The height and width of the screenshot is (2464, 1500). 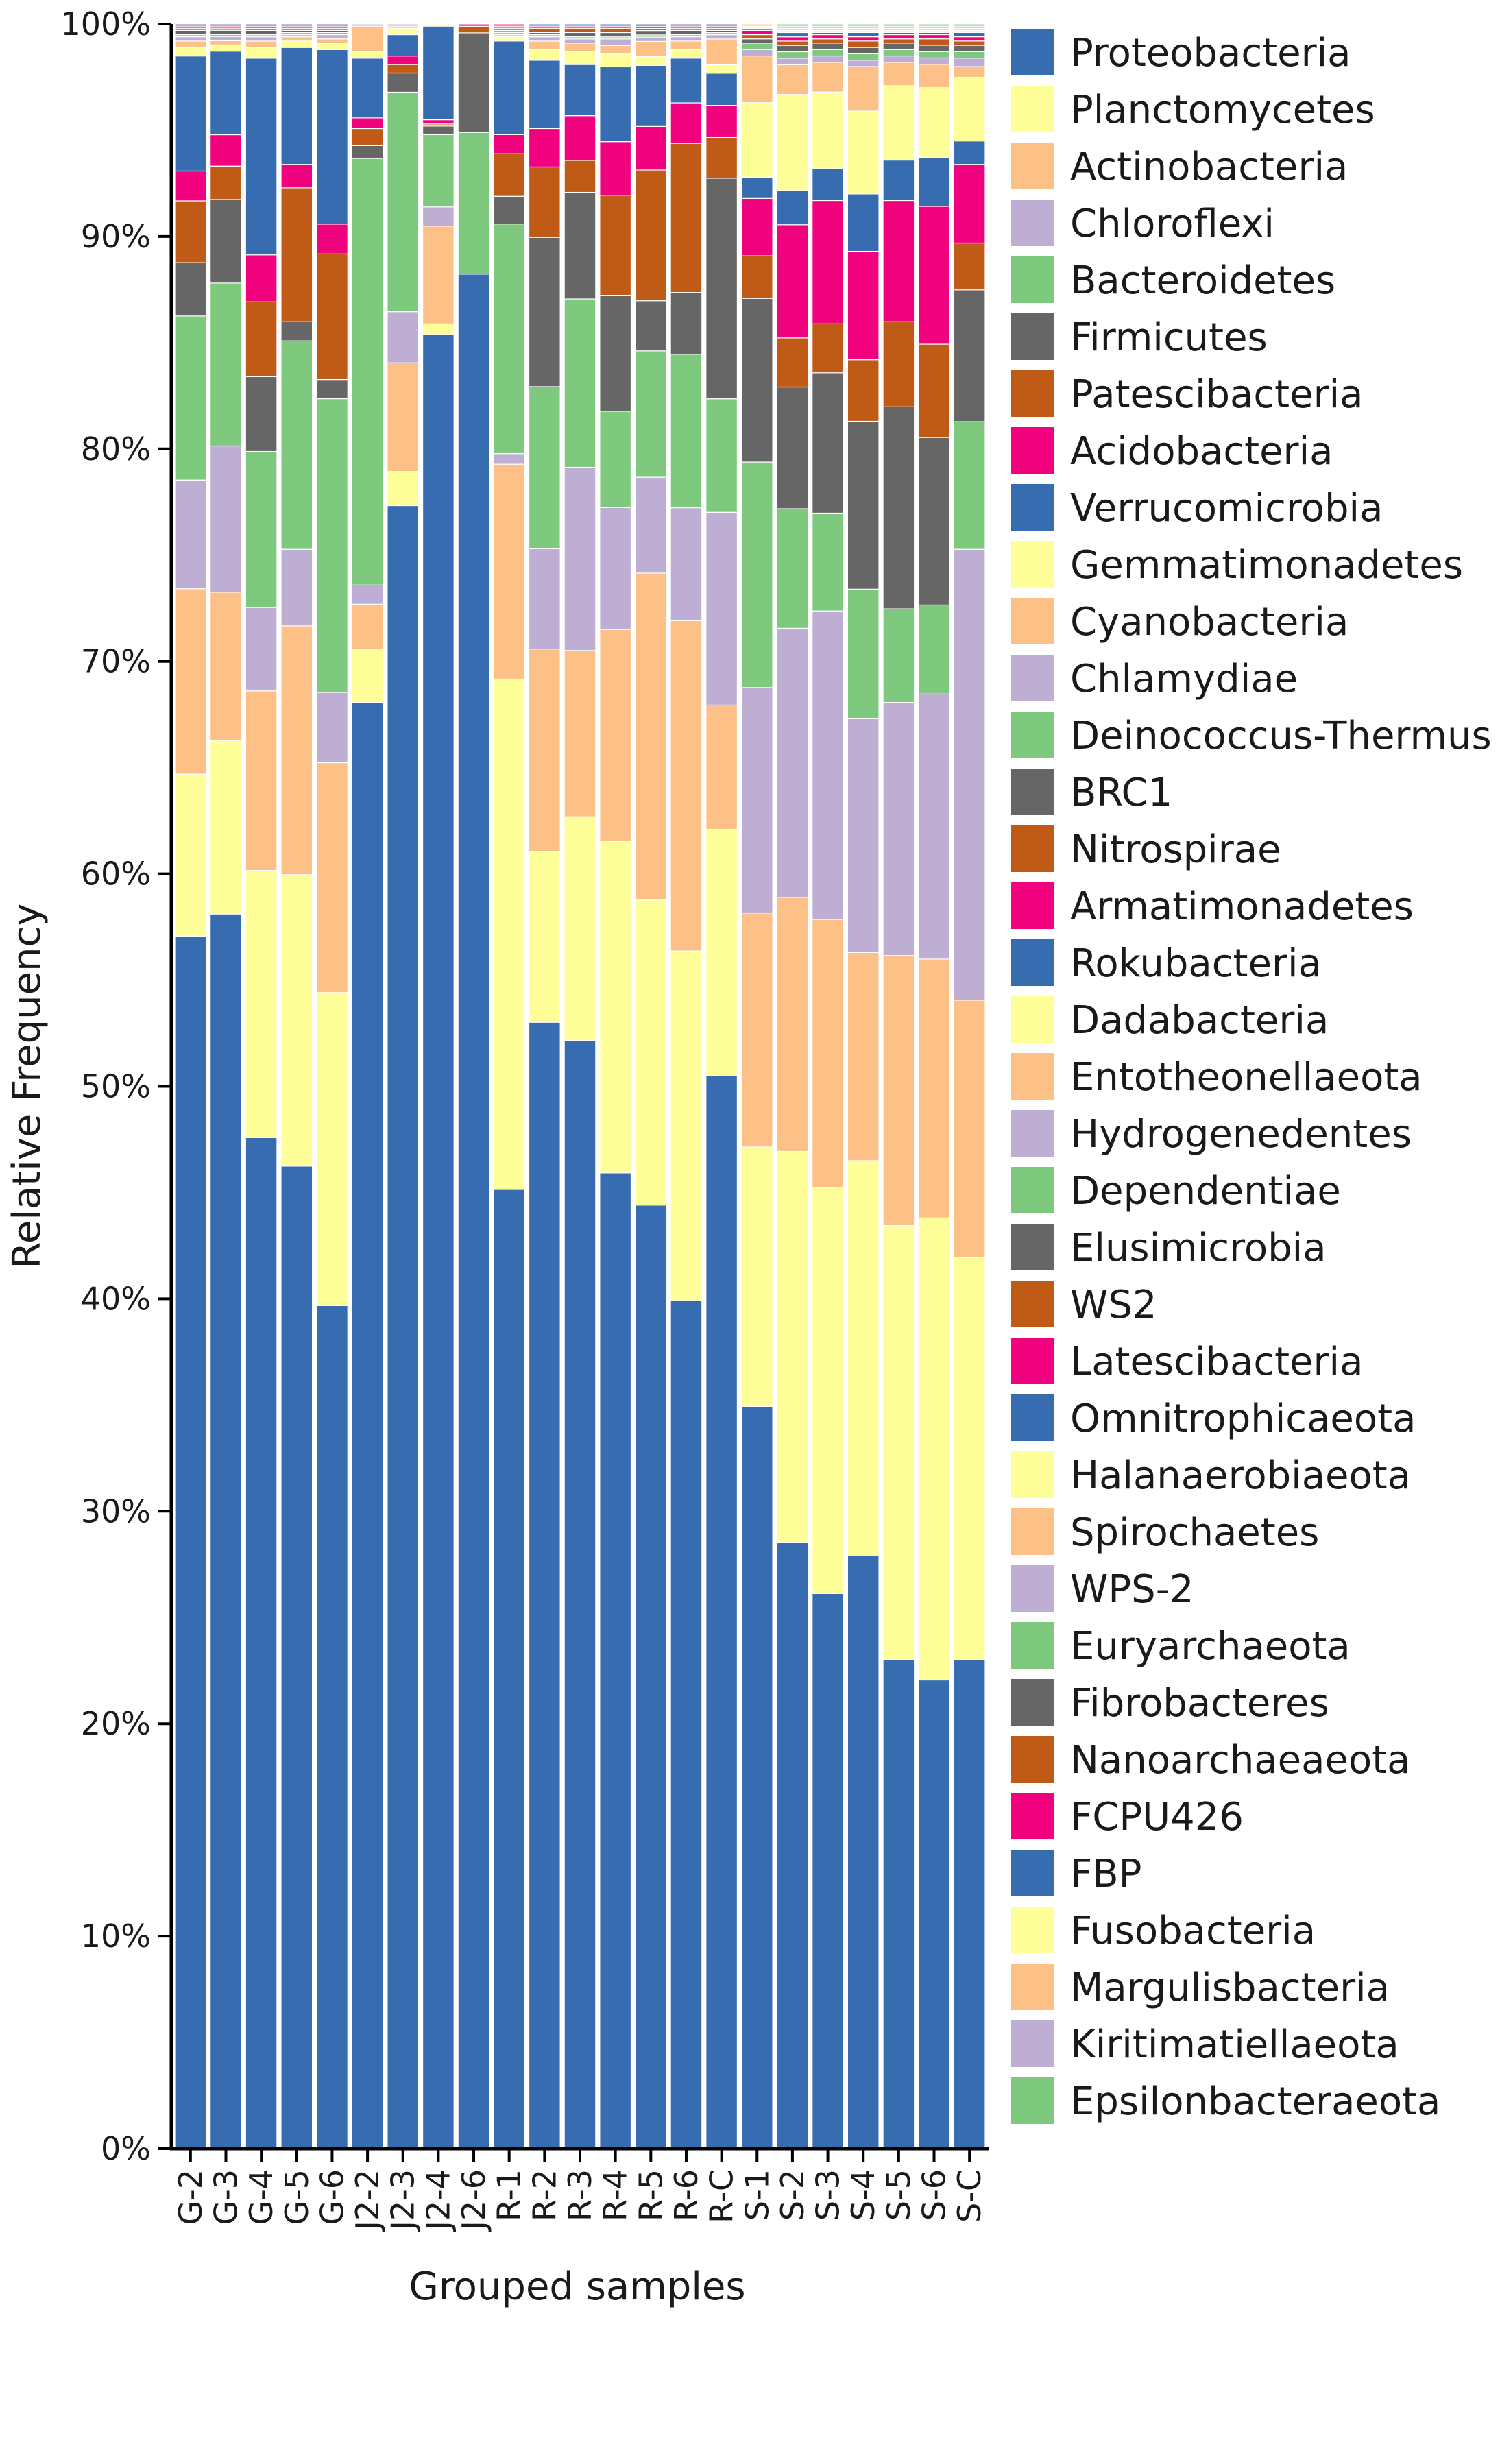 What do you see at coordinates (1234, 2044) in the screenshot?
I see `legend-label: Kiritimatiellaeota` at bounding box center [1234, 2044].